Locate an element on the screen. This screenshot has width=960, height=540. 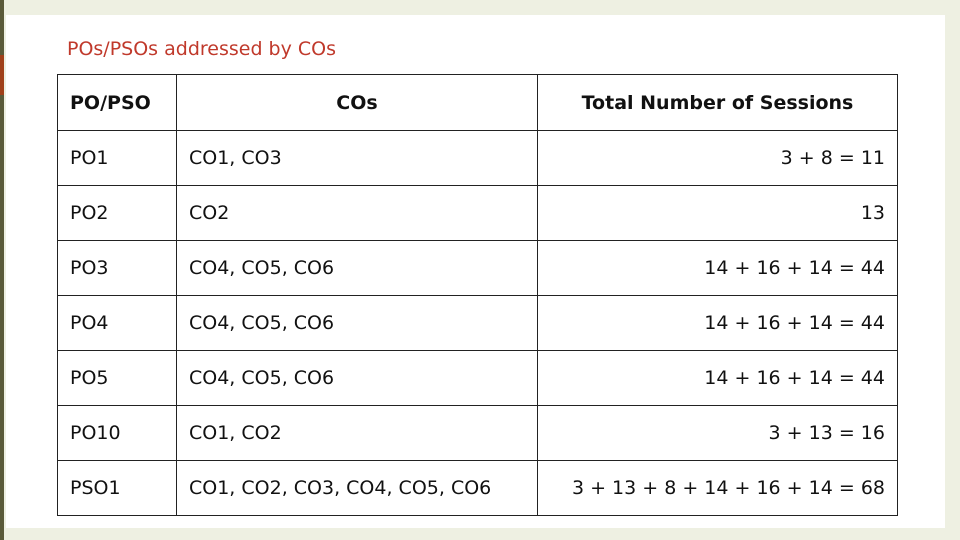
table-cell: 3 + 13 = 16 is located at coordinates (717, 433).